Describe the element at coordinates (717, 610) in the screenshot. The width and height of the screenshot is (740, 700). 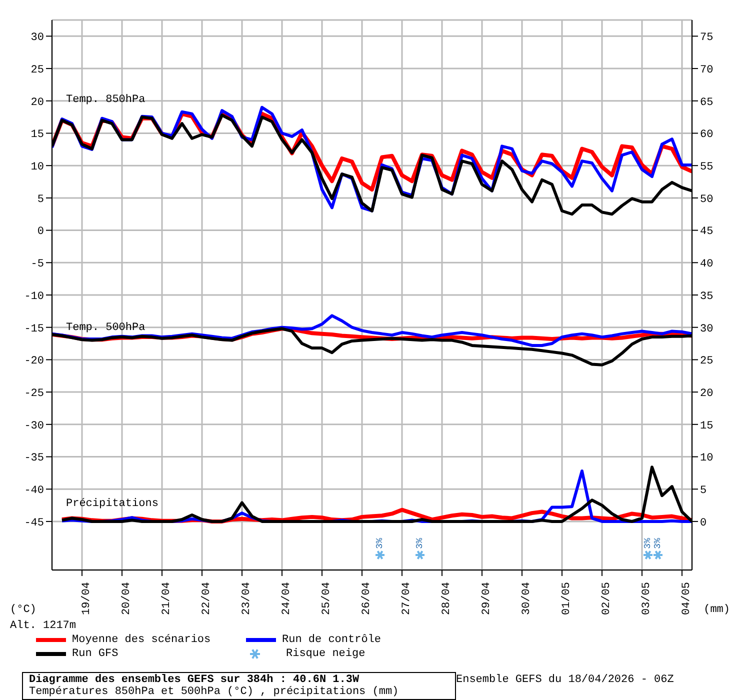
I see `y2-axis-title: (mm)` at that location.